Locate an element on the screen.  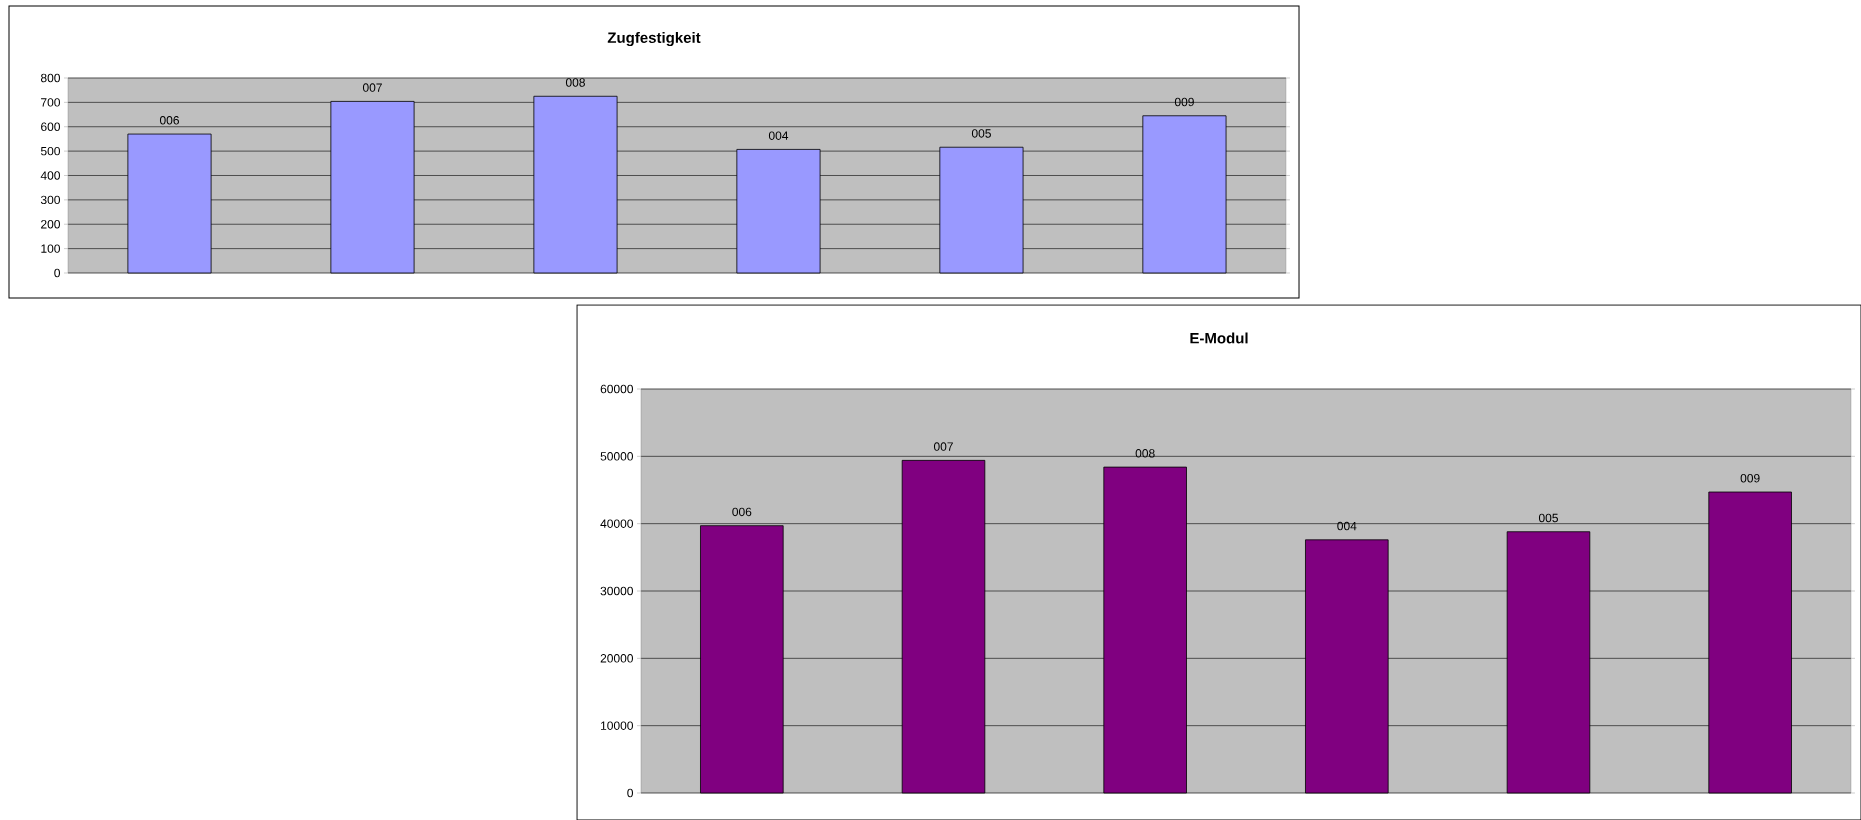
y-tick-label: 600 is located at coordinates (50, 126).